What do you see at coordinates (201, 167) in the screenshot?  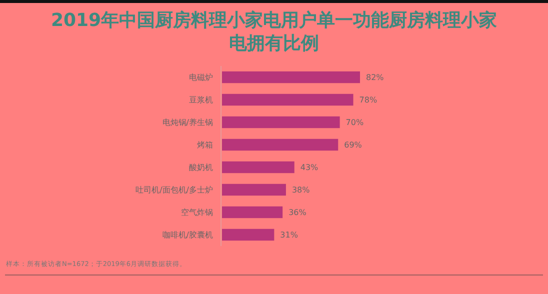 I see `y-tick-label: 酸奶机` at bounding box center [201, 167].